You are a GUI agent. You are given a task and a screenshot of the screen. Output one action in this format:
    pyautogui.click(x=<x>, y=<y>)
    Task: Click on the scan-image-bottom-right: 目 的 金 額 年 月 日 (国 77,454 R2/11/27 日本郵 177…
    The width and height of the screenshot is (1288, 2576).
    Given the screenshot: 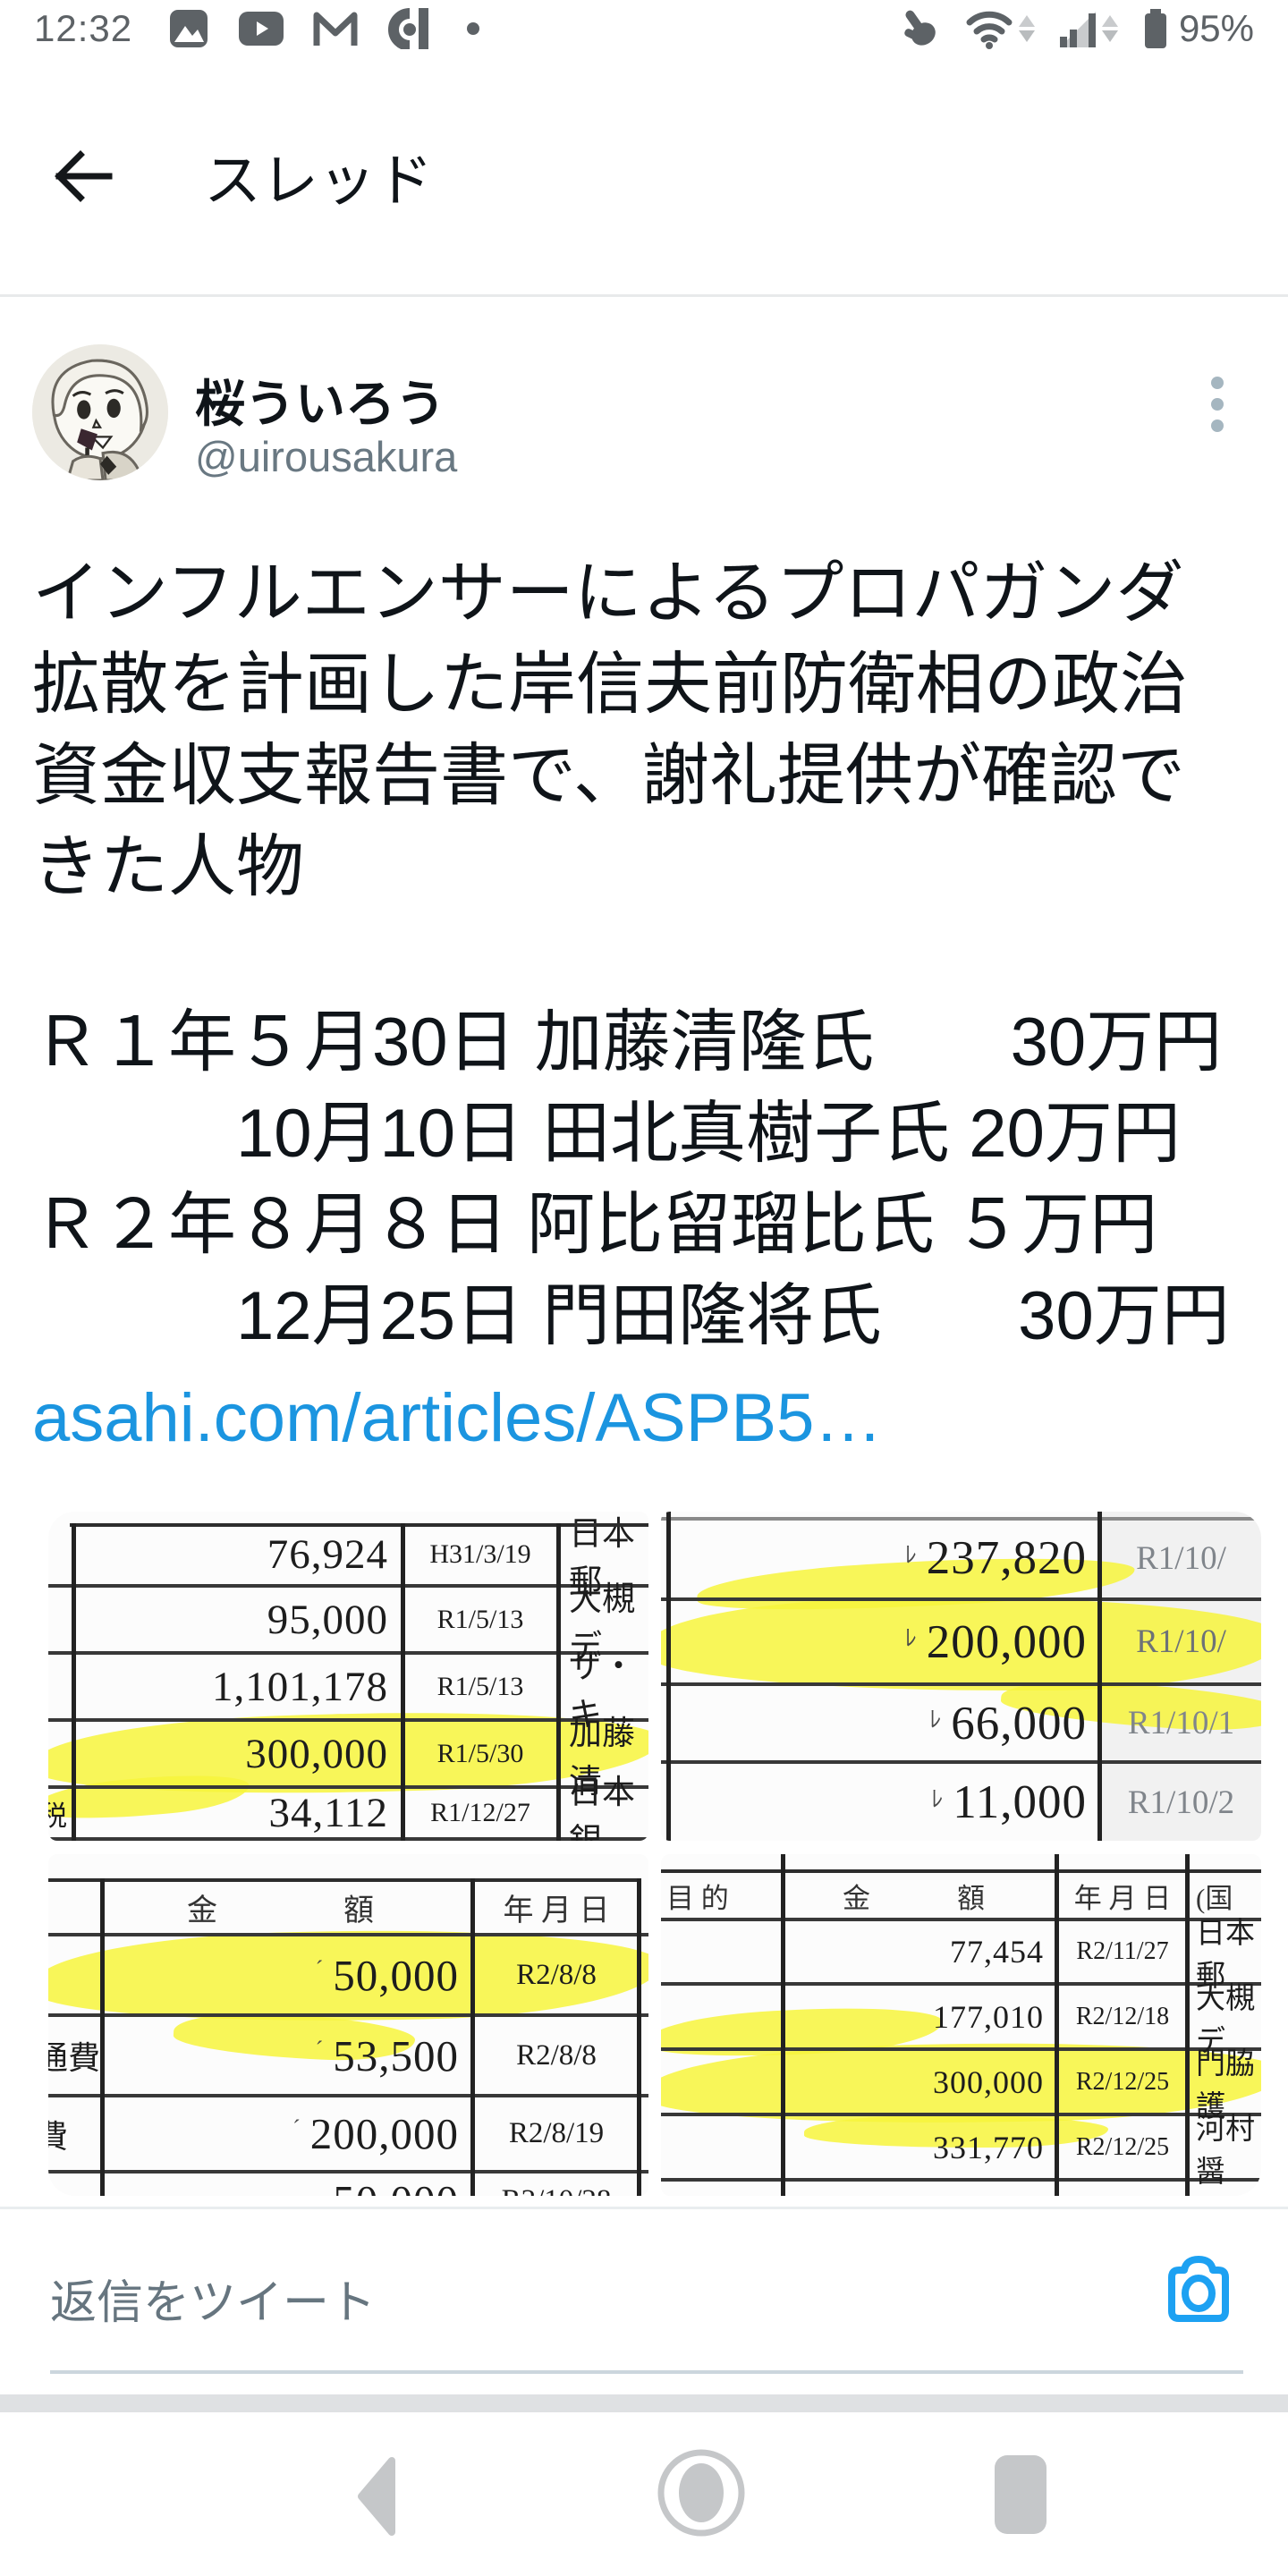 What is the action you would take?
    pyautogui.click(x=961, y=2025)
    